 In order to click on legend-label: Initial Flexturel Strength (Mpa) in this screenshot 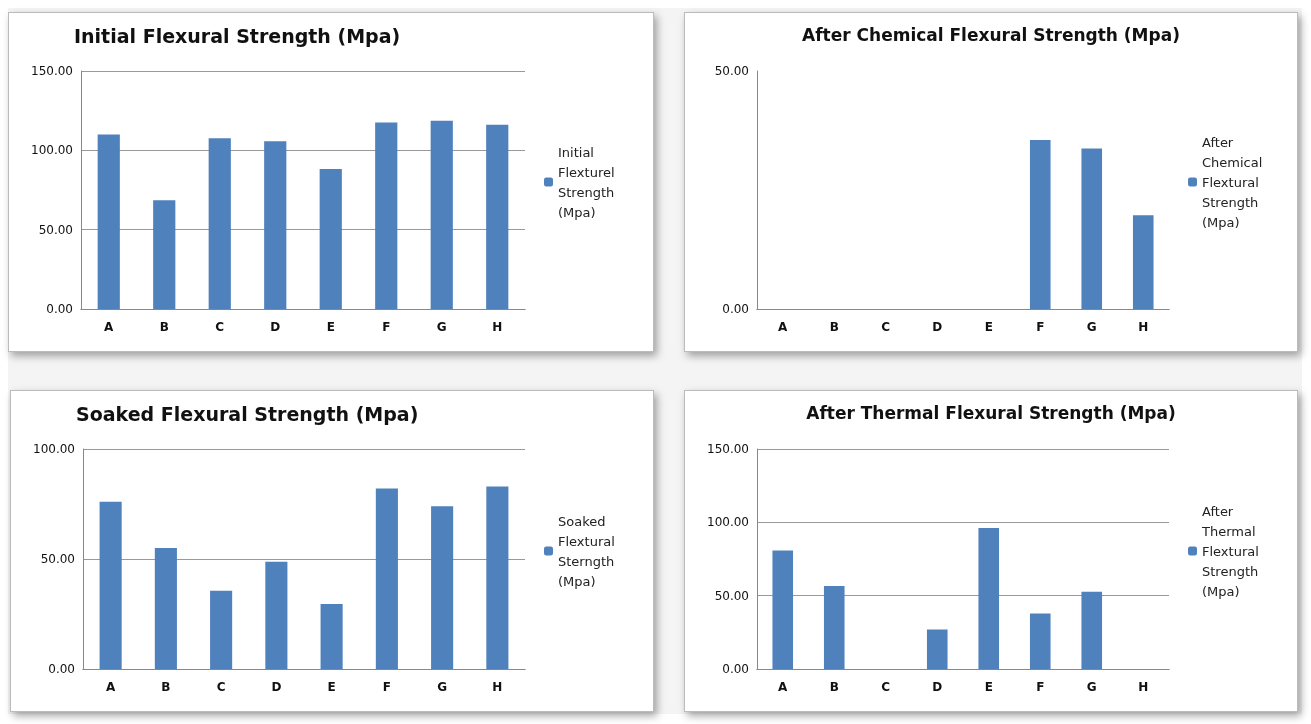, I will do `click(588, 182)`.